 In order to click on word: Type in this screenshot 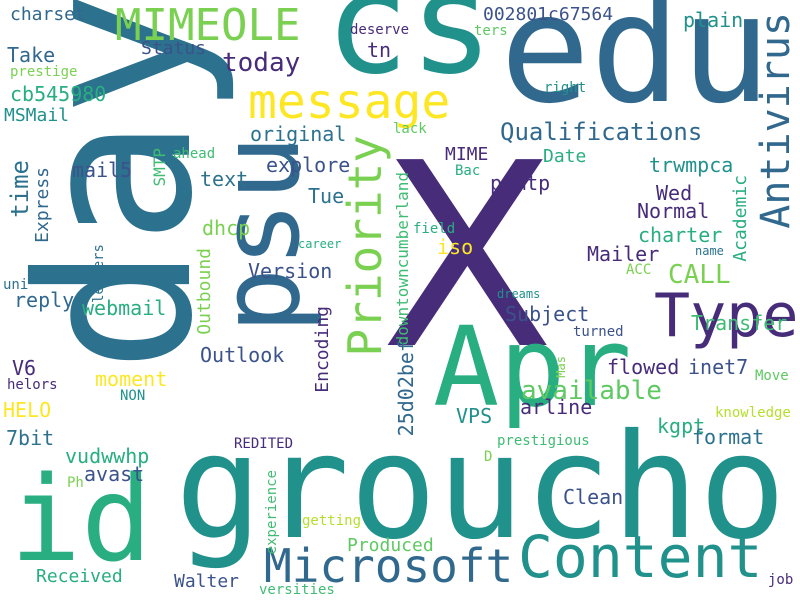, I will do `click(726, 316)`.